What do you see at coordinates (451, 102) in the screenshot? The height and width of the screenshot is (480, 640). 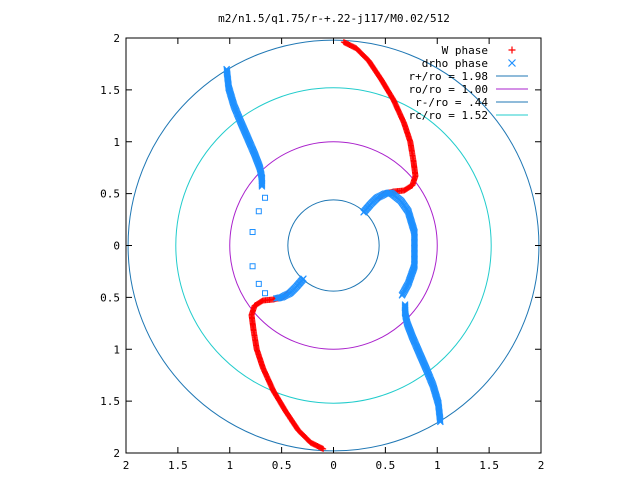 I see `legend-label: r-/ro = .44` at bounding box center [451, 102].